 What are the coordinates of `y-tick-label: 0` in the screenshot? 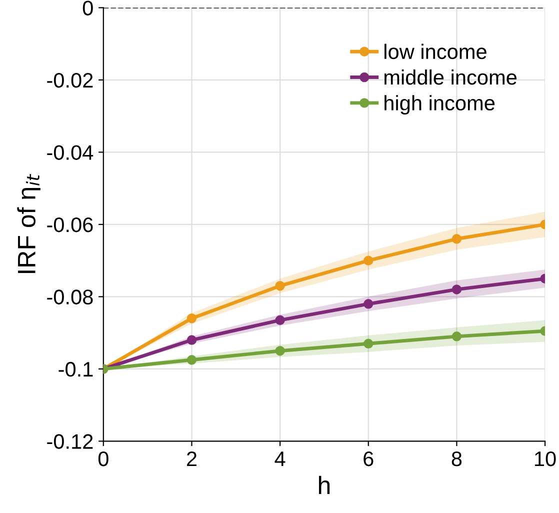 It's located at (87, 8).